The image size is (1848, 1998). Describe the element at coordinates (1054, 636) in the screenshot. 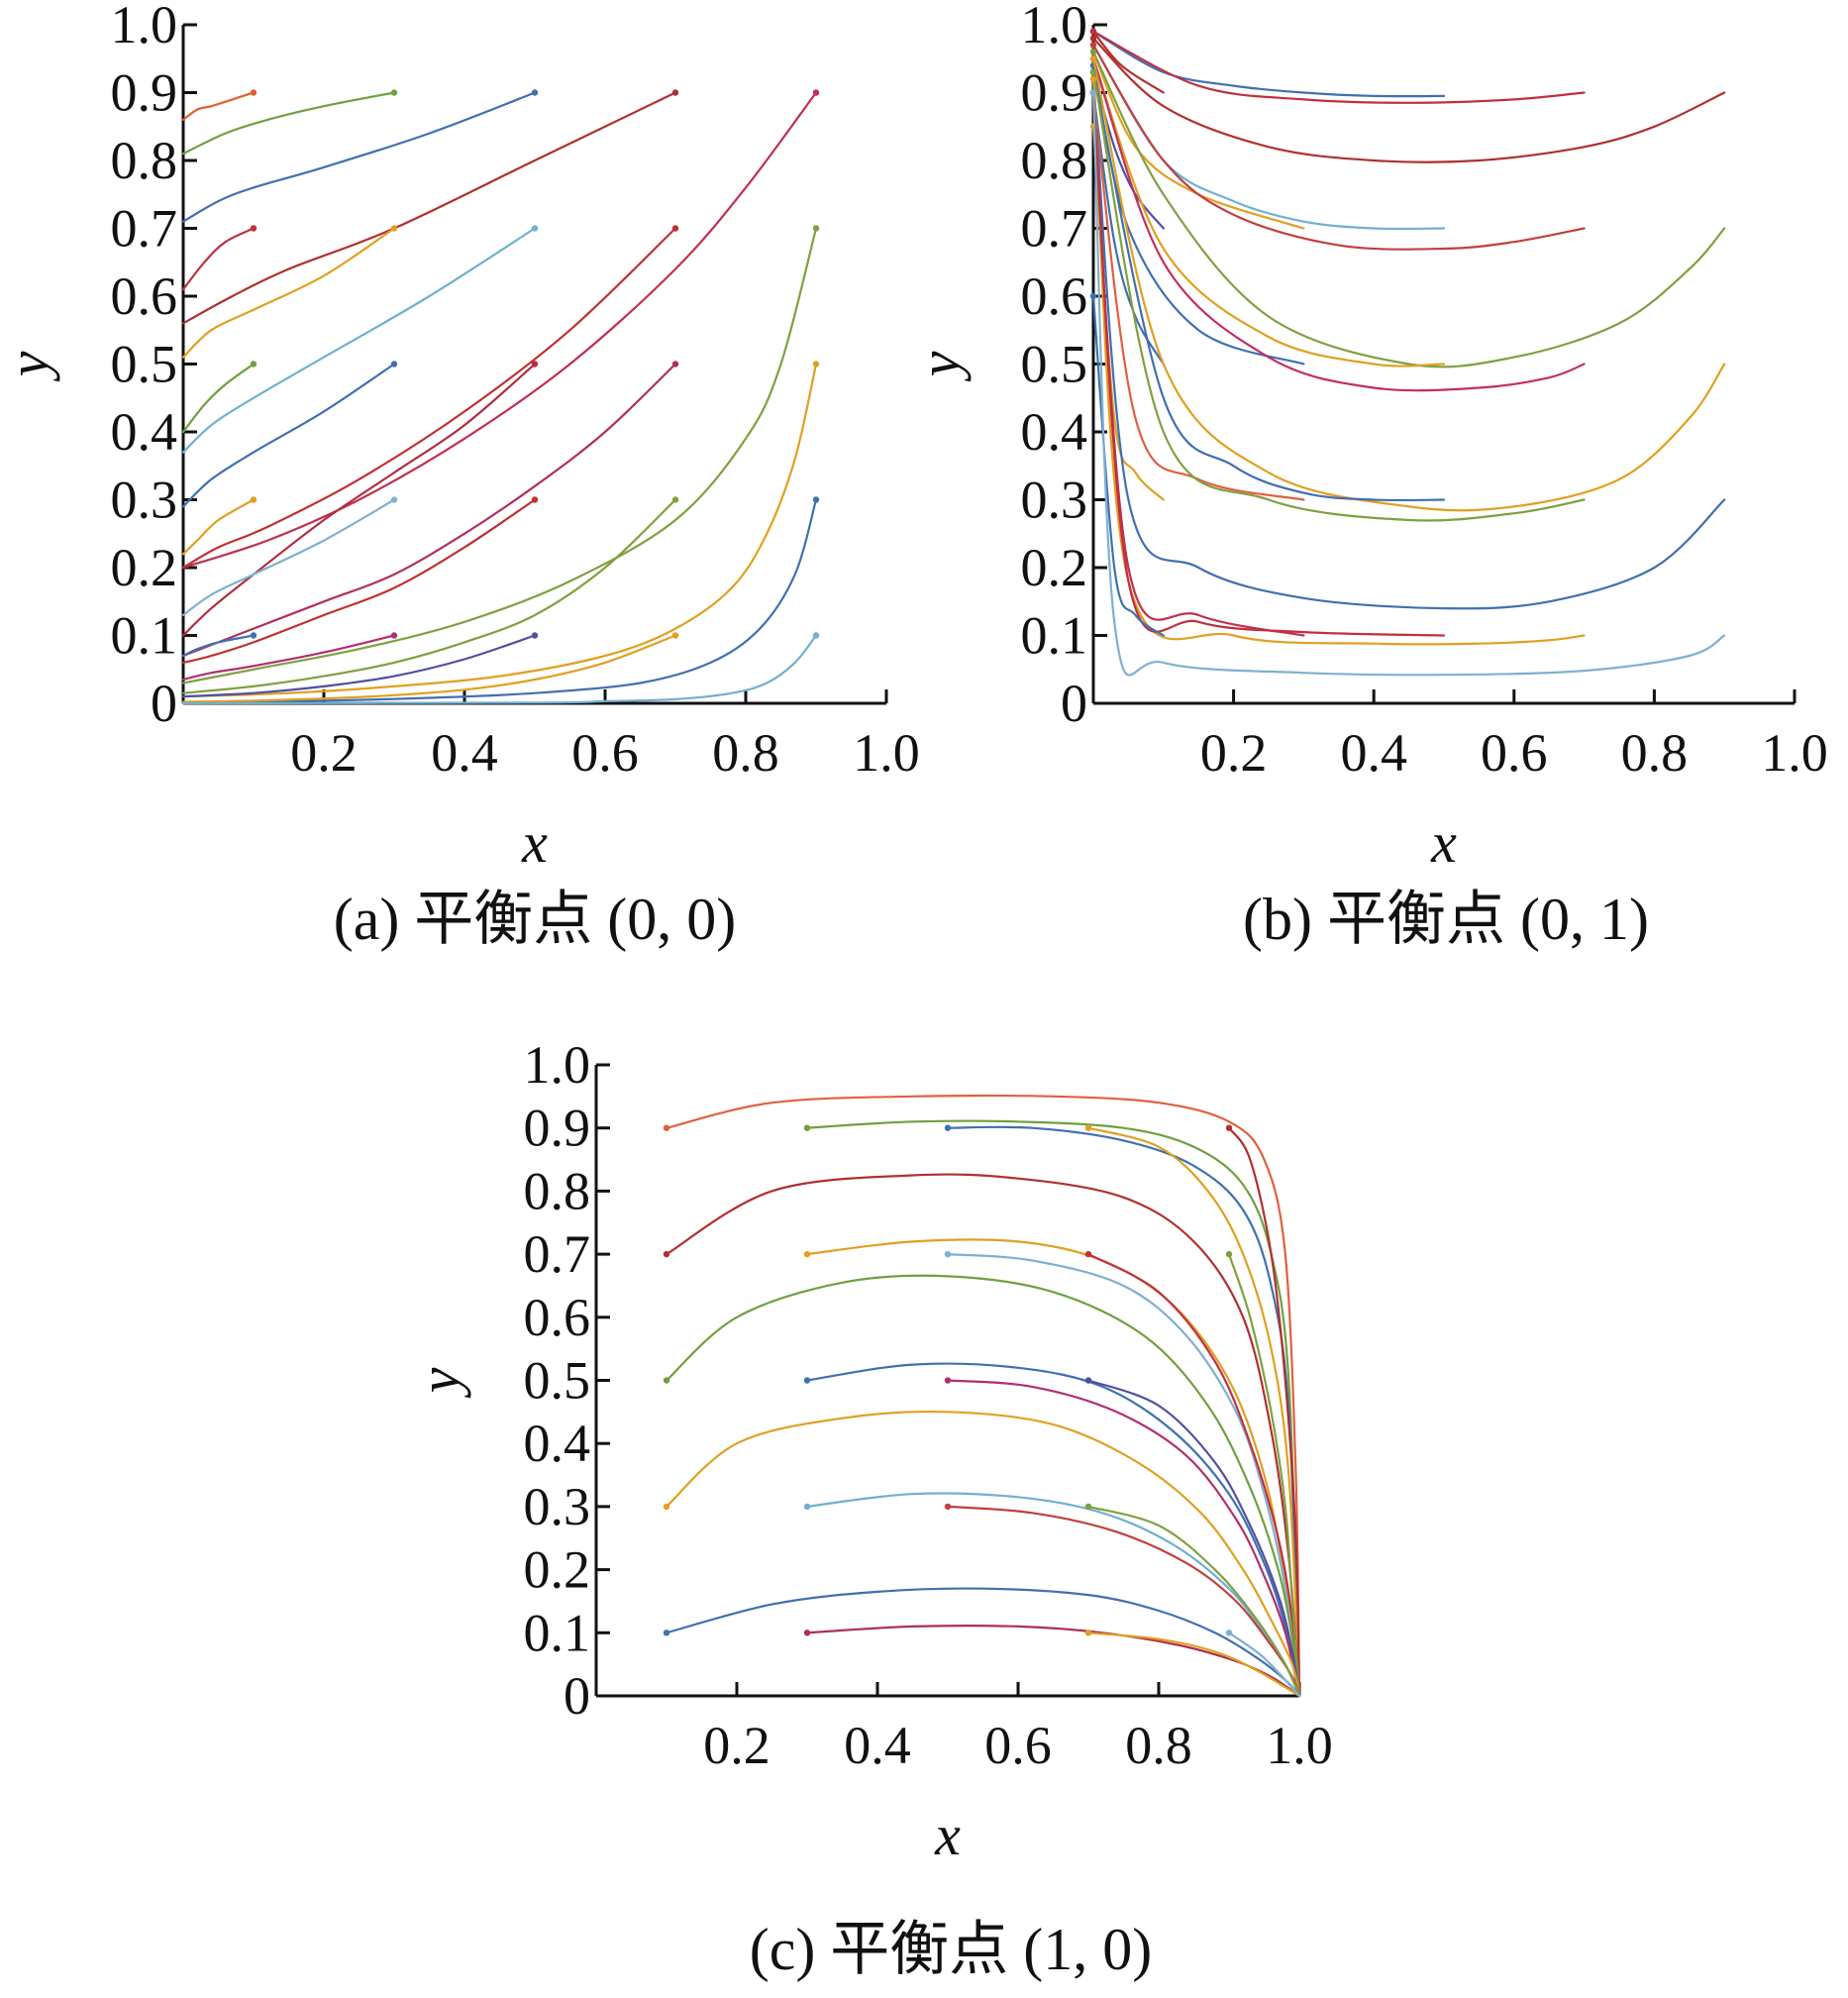

I see `y-tick-label: 0.1` at that location.